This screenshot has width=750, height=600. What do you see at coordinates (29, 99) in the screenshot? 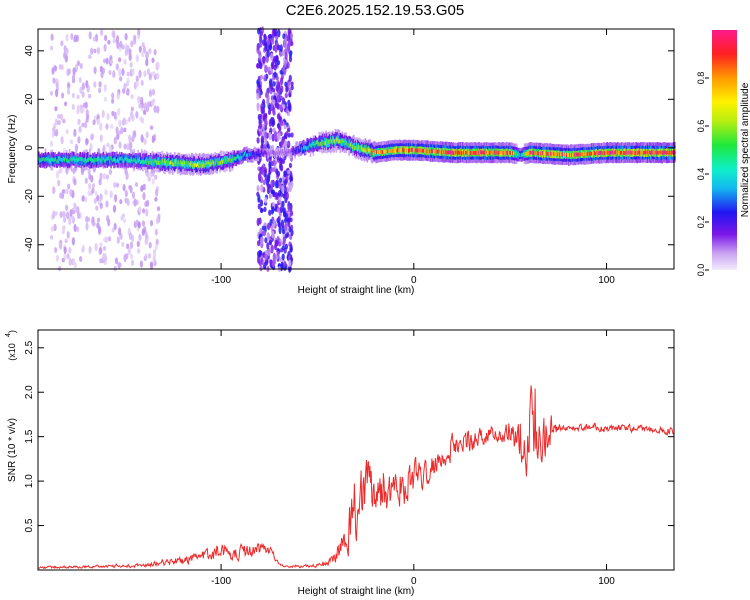
I see `y-tick-label: 20` at bounding box center [29, 99].